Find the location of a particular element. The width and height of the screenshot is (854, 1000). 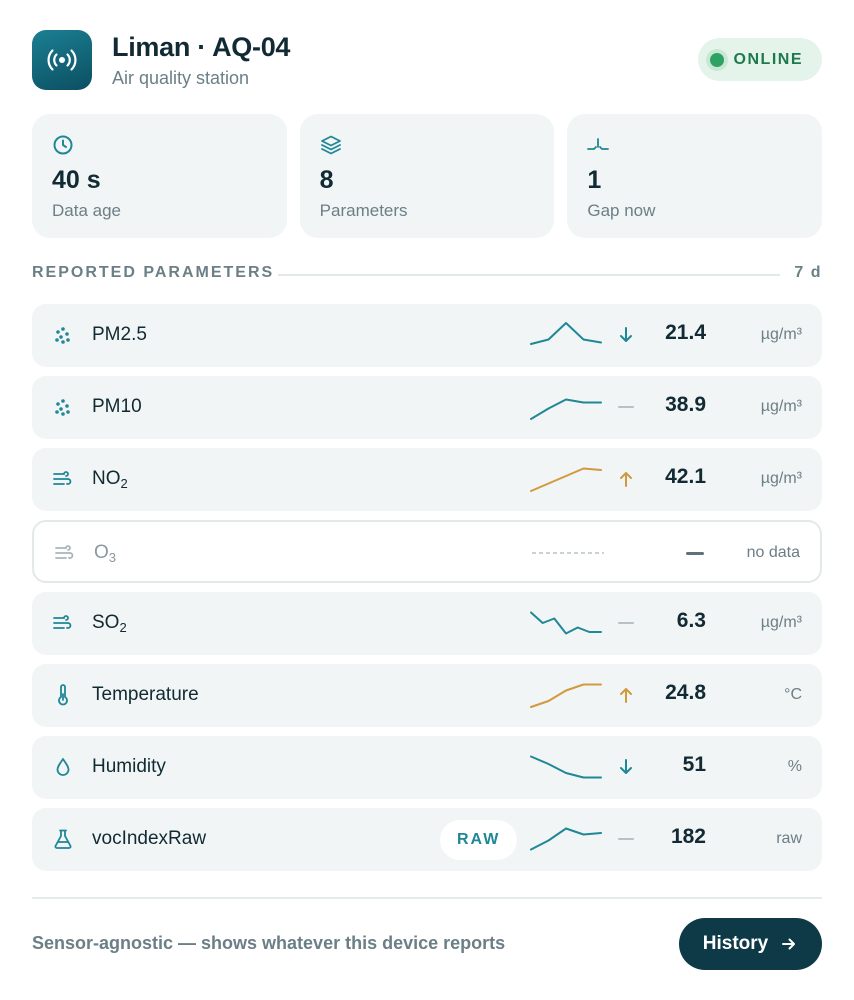

parameter-name: SO2 is located at coordinates (109, 623).